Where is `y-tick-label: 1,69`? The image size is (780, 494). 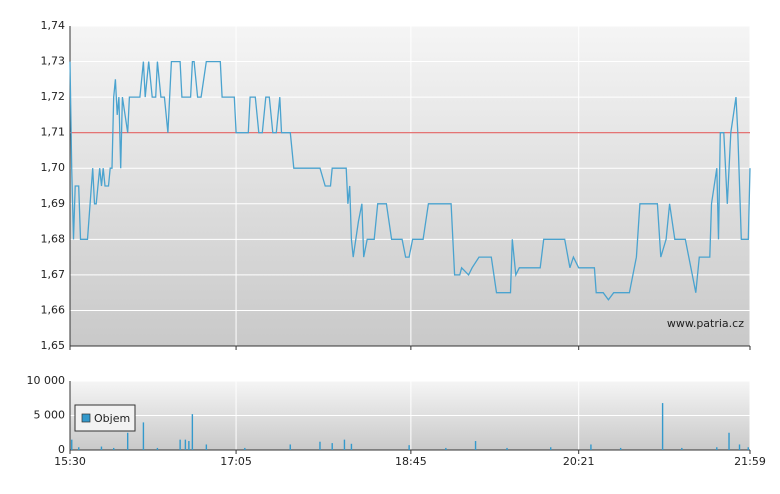
y-tick-label: 1,69 is located at coordinates (53, 203).